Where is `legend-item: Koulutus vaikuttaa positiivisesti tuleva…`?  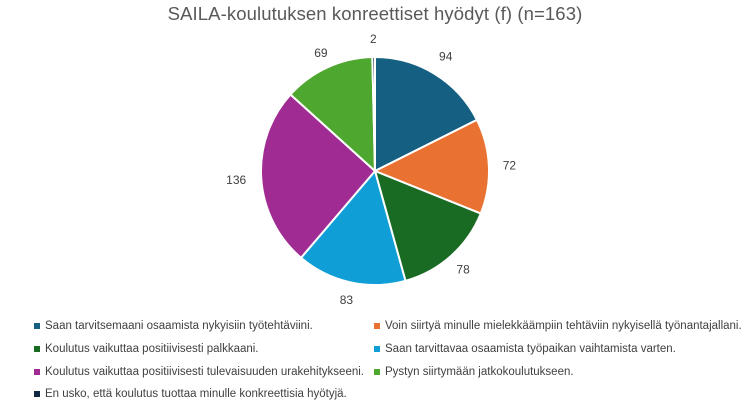 legend-item: Koulutus vaikuttaa positiivisesti tuleva… is located at coordinates (199, 372).